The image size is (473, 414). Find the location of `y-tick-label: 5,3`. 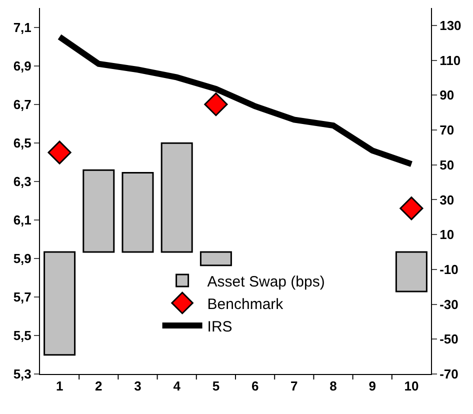

y-tick-label: 5,3 is located at coordinates (22, 374).